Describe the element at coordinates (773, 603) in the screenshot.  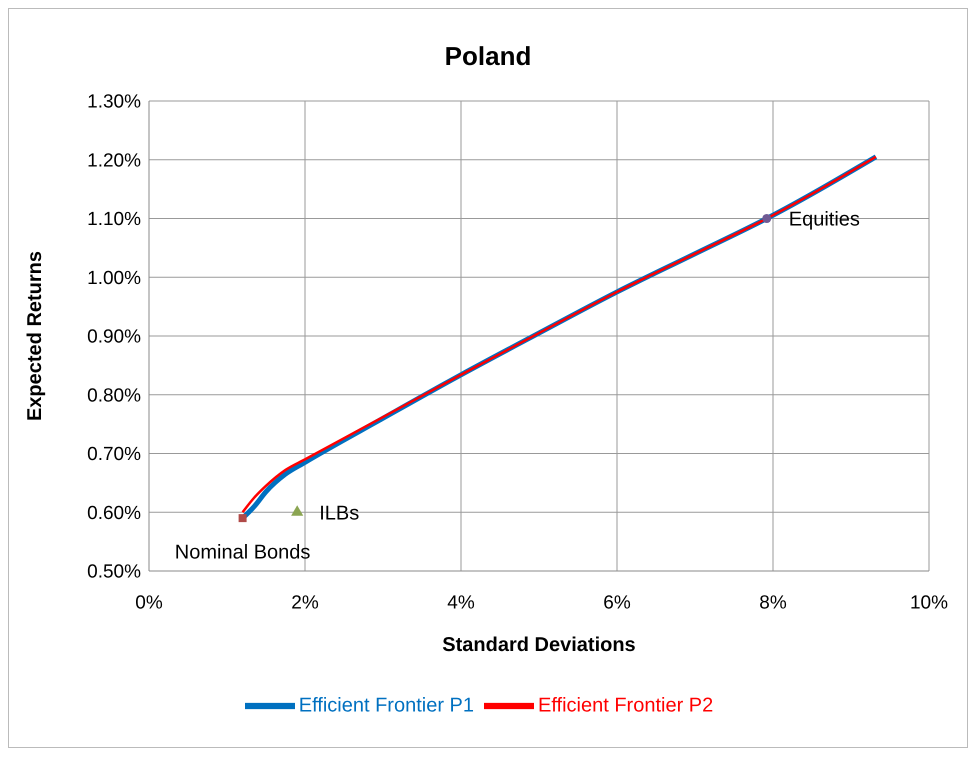
I see `x-tick-label: 8%` at that location.